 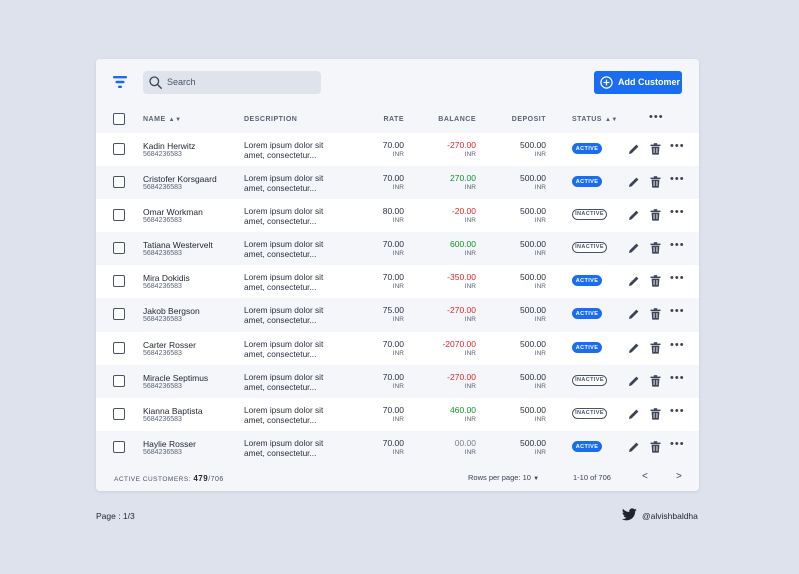 I want to click on prev-page-button: <, so click(x=645, y=476).